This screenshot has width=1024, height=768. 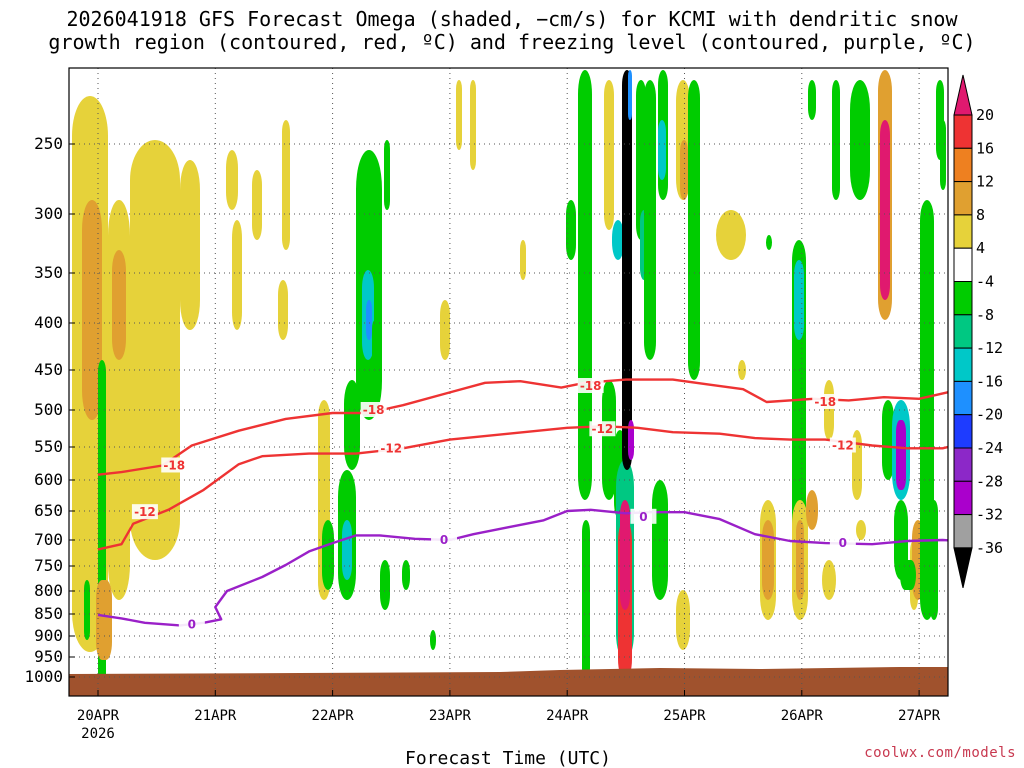 What do you see at coordinates (48, 369) in the screenshot?
I see `y-tick-label: 450` at bounding box center [48, 369].